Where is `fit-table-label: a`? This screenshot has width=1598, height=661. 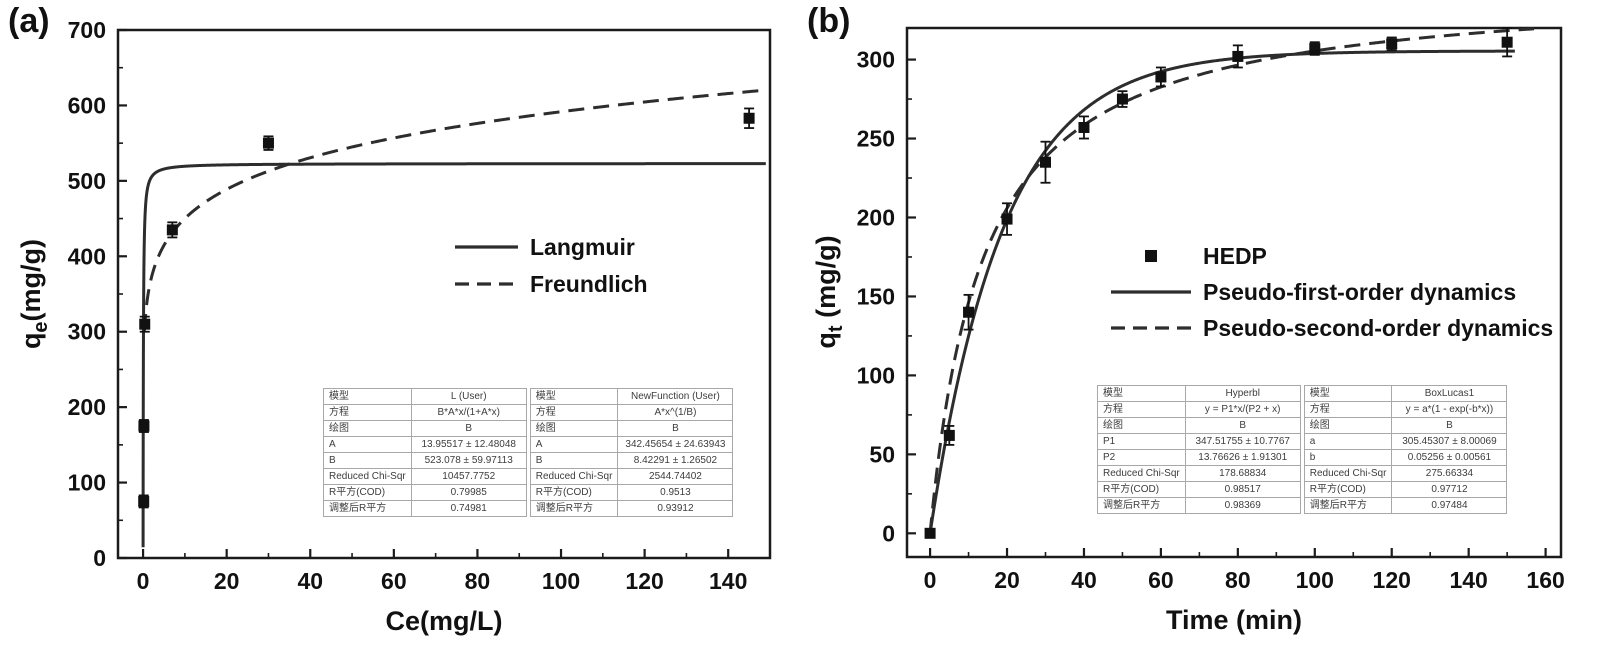 fit-table-label: a is located at coordinates (1348, 441).